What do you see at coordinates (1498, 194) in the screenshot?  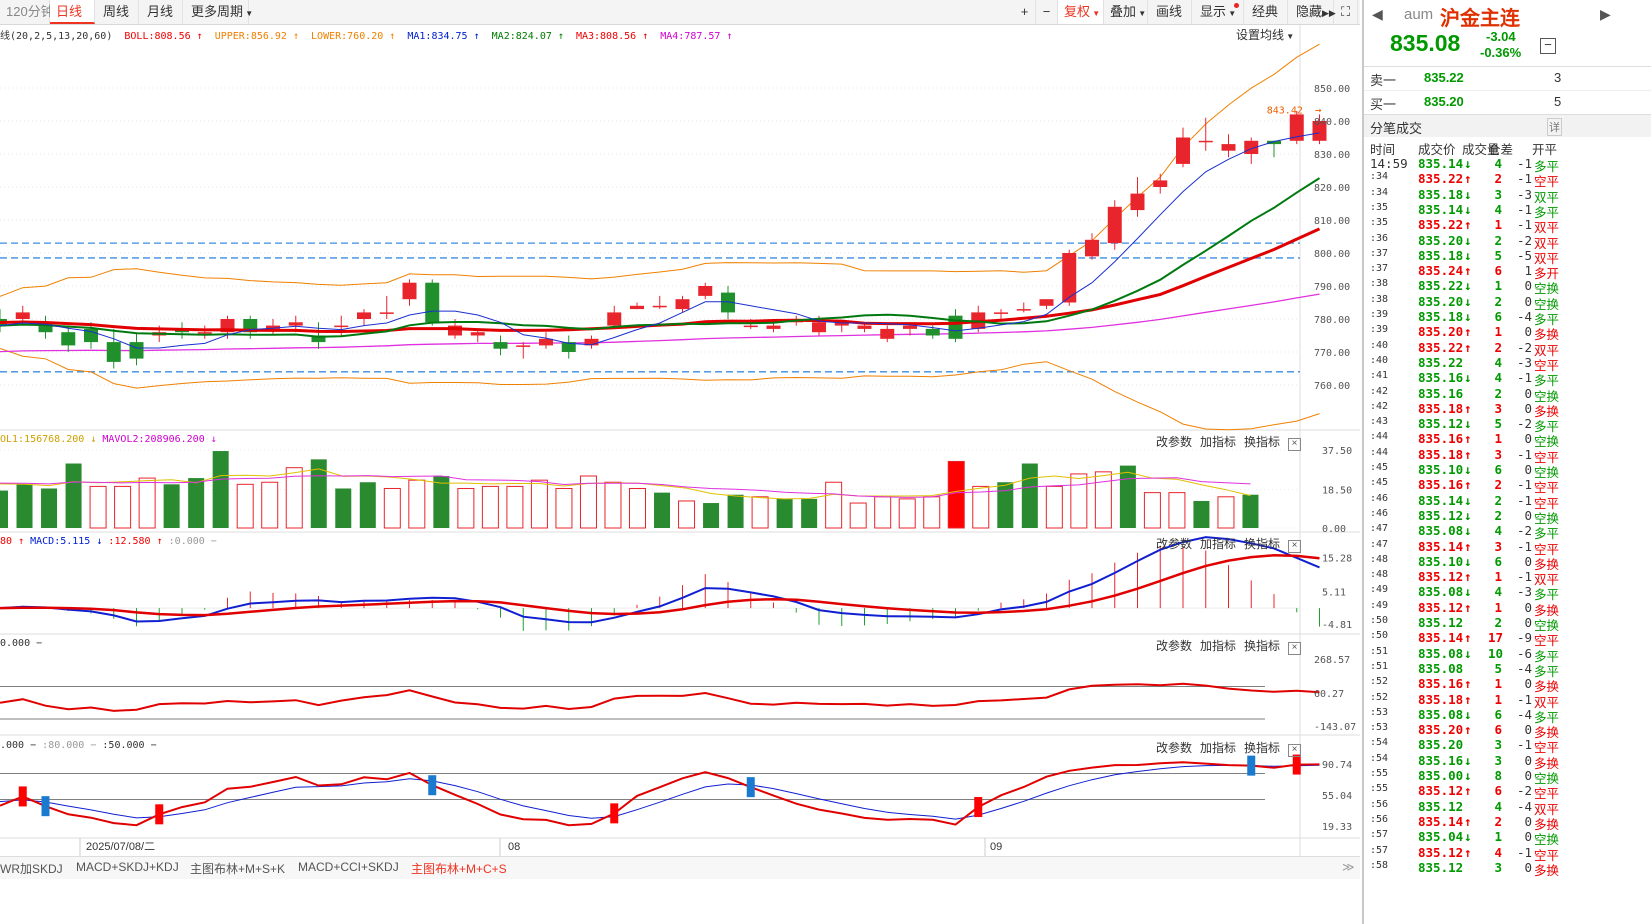 I see `trade-volume: 3` at bounding box center [1498, 194].